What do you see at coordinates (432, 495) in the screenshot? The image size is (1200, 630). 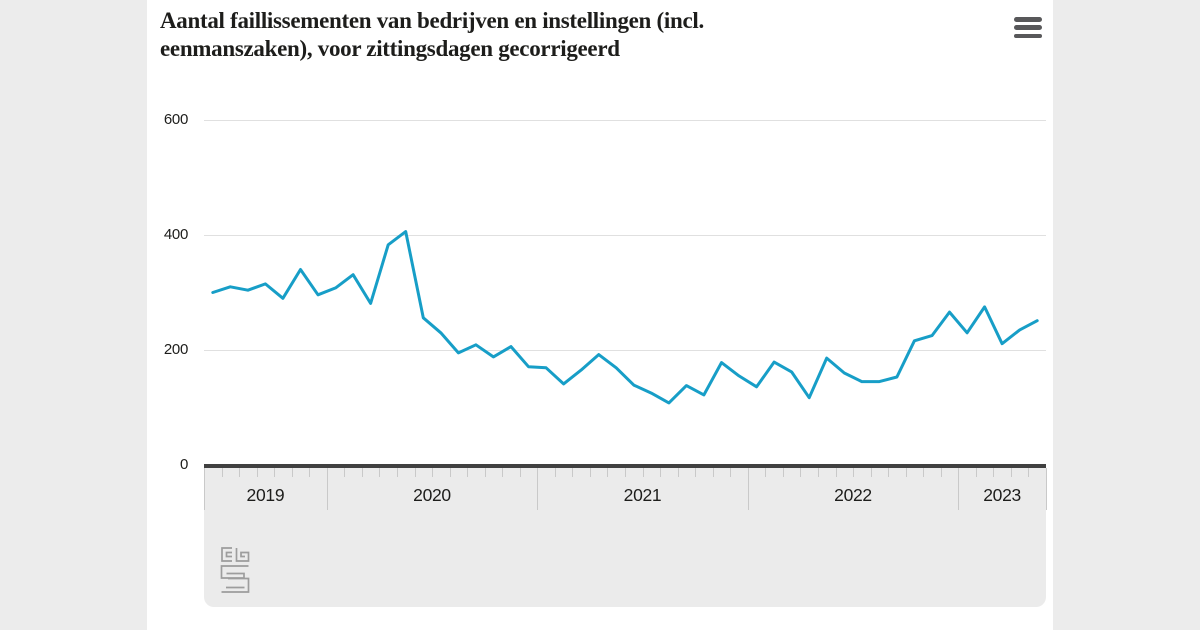 I see `x-axis-year-label: 2020` at bounding box center [432, 495].